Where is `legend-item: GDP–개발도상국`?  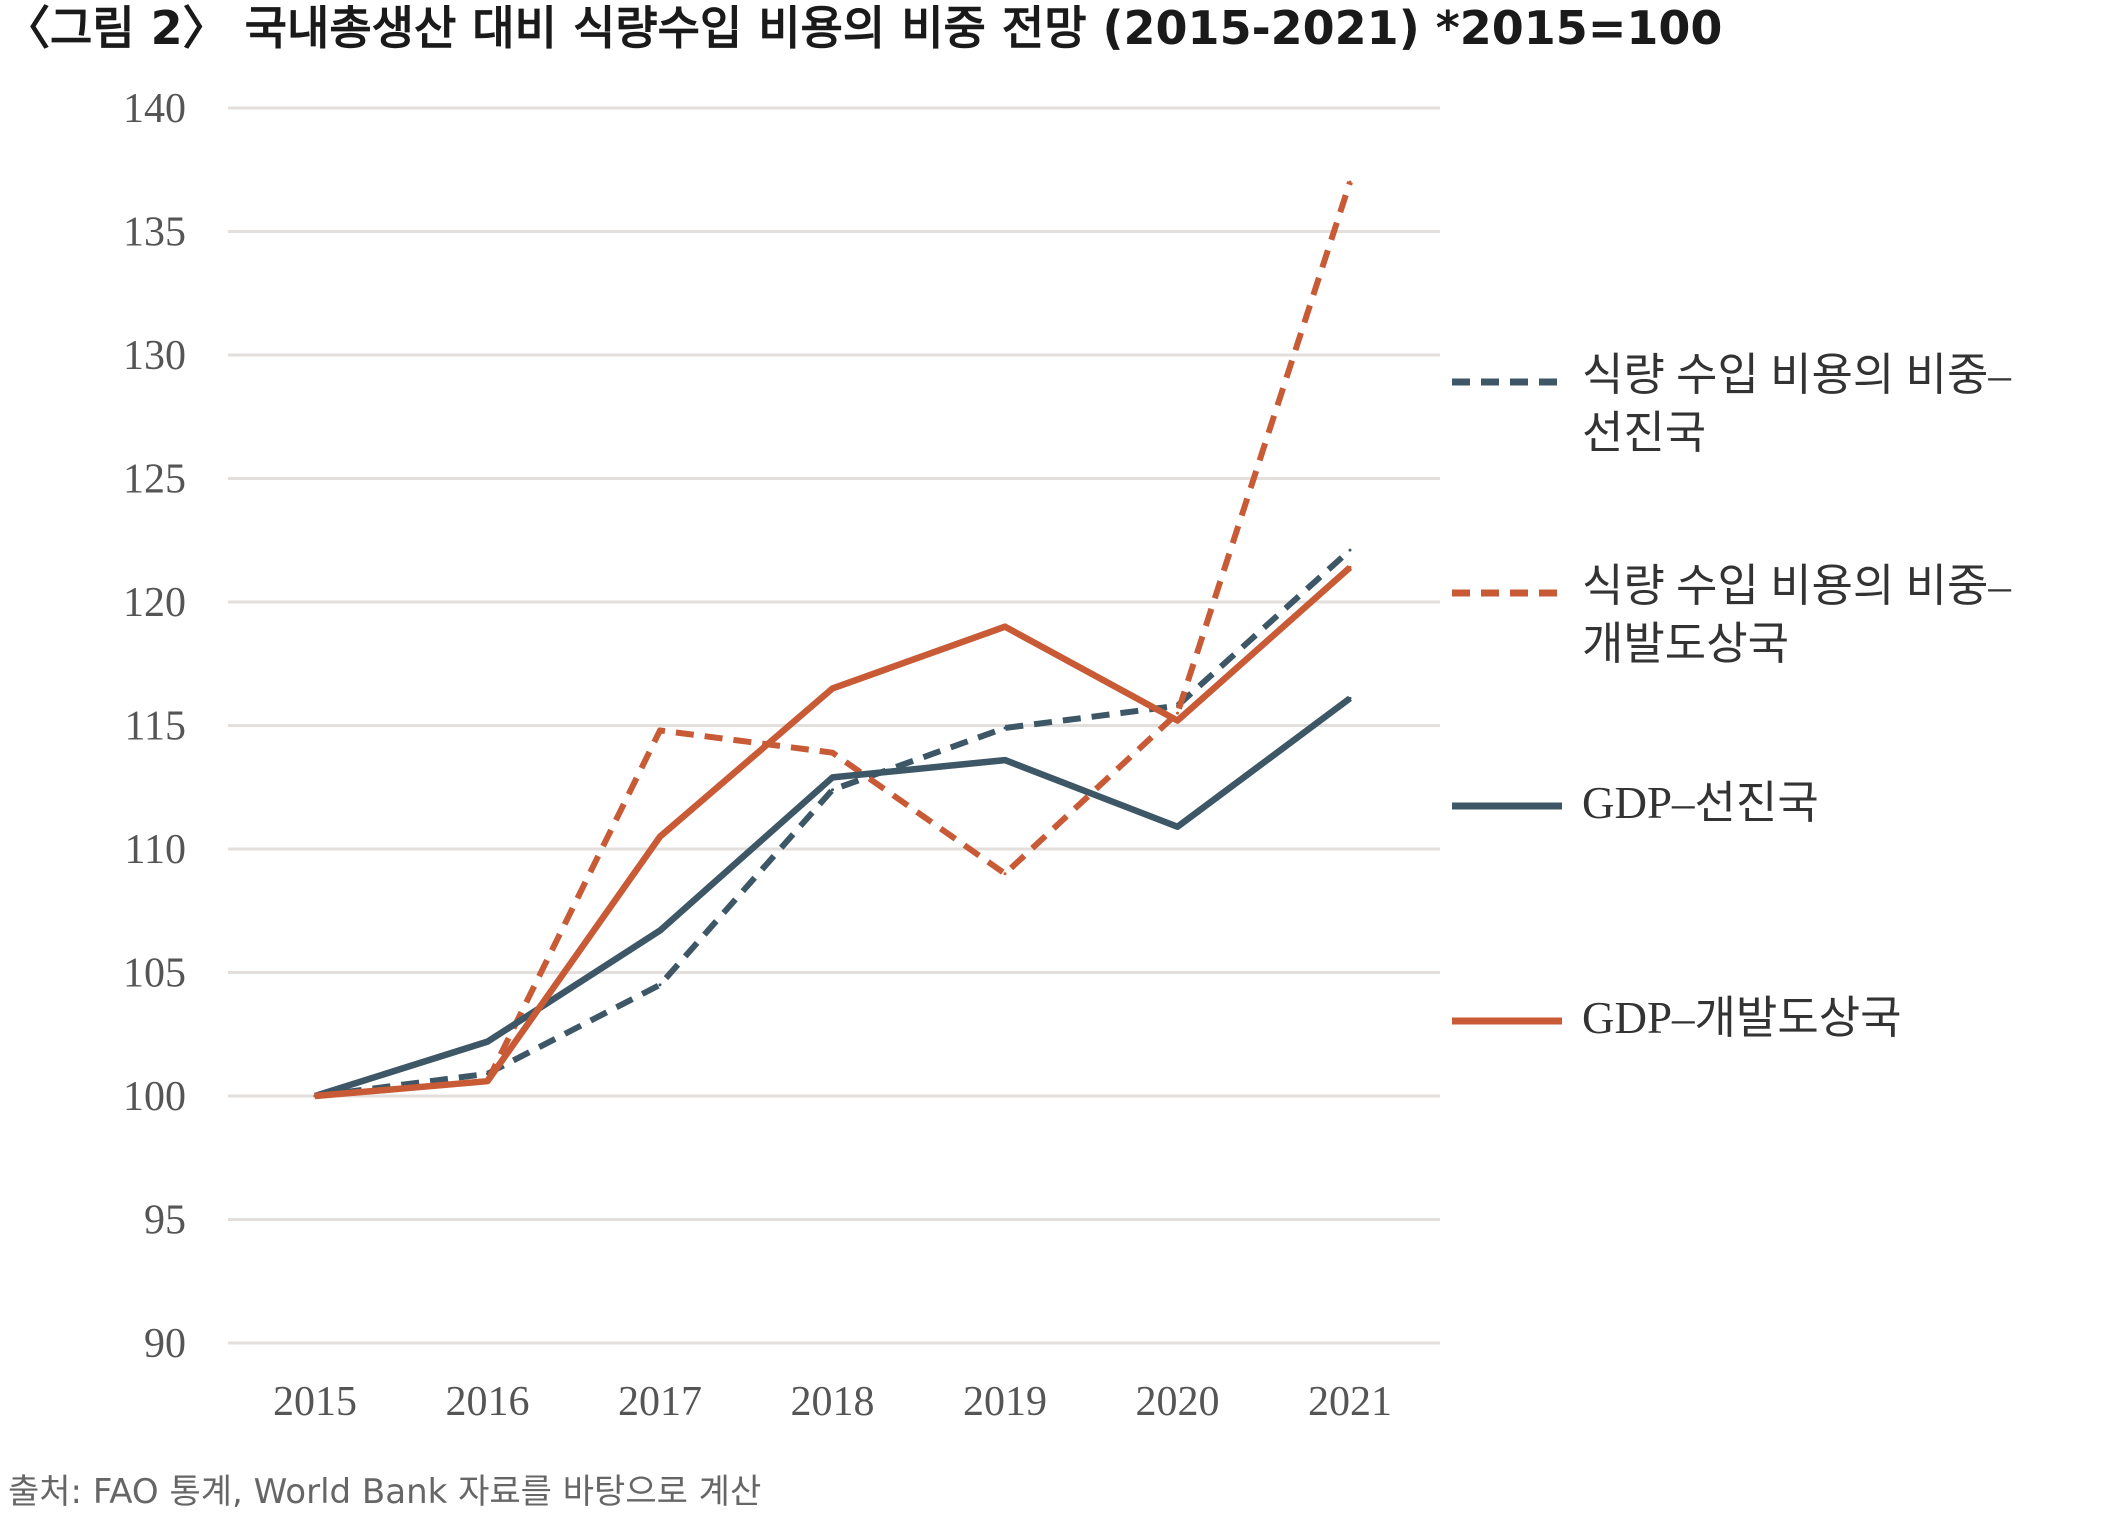
legend-item: GDP–개발도상국 is located at coordinates (1677, 1018).